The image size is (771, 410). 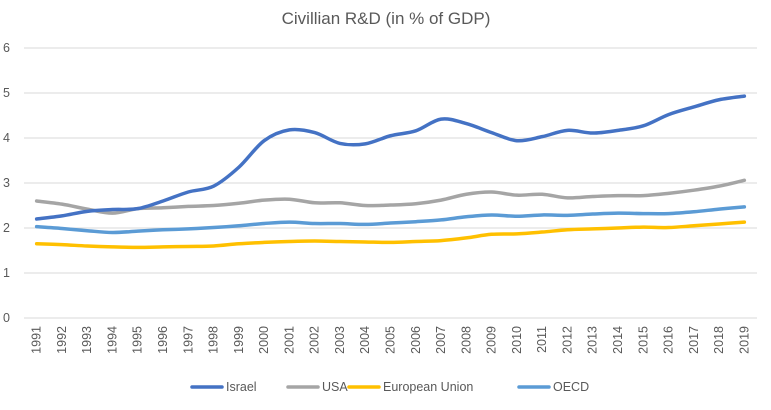 I want to click on series-usa, so click(x=390, y=196).